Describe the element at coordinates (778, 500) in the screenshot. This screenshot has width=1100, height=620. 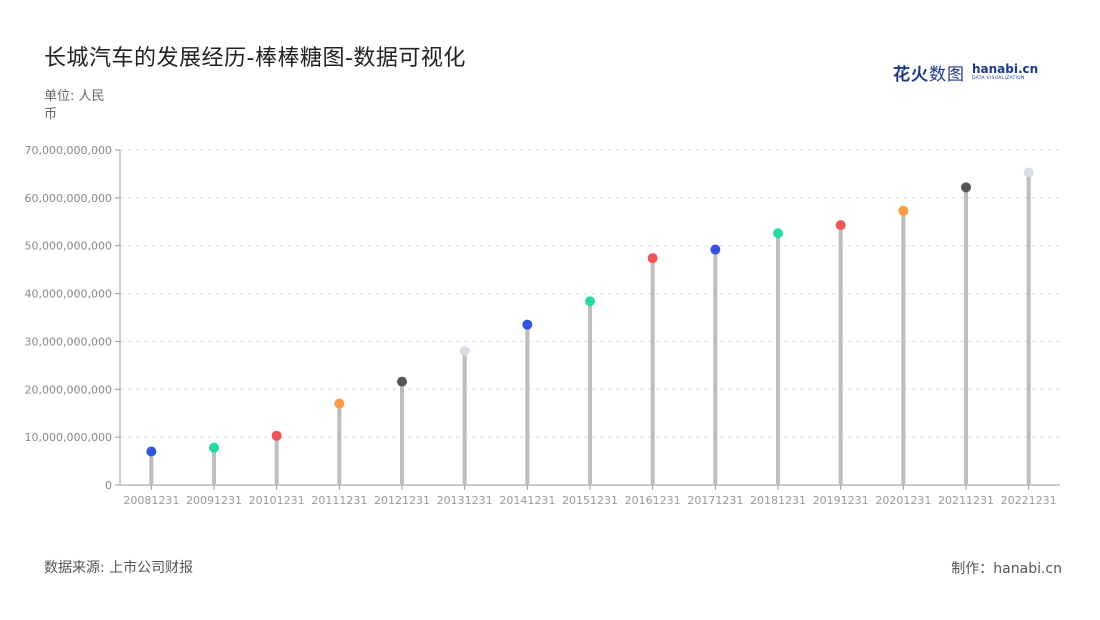
I see `x-tick-label: 20181231` at that location.